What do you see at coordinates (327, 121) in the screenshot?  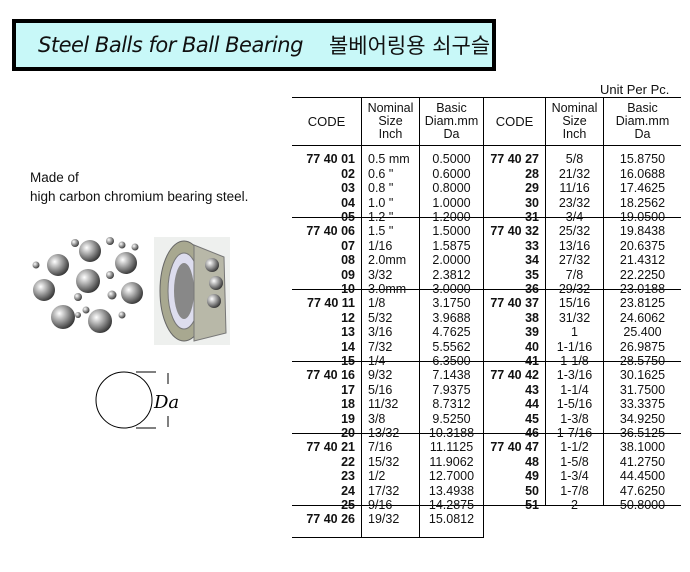 I see `header-code: CODE` at bounding box center [327, 121].